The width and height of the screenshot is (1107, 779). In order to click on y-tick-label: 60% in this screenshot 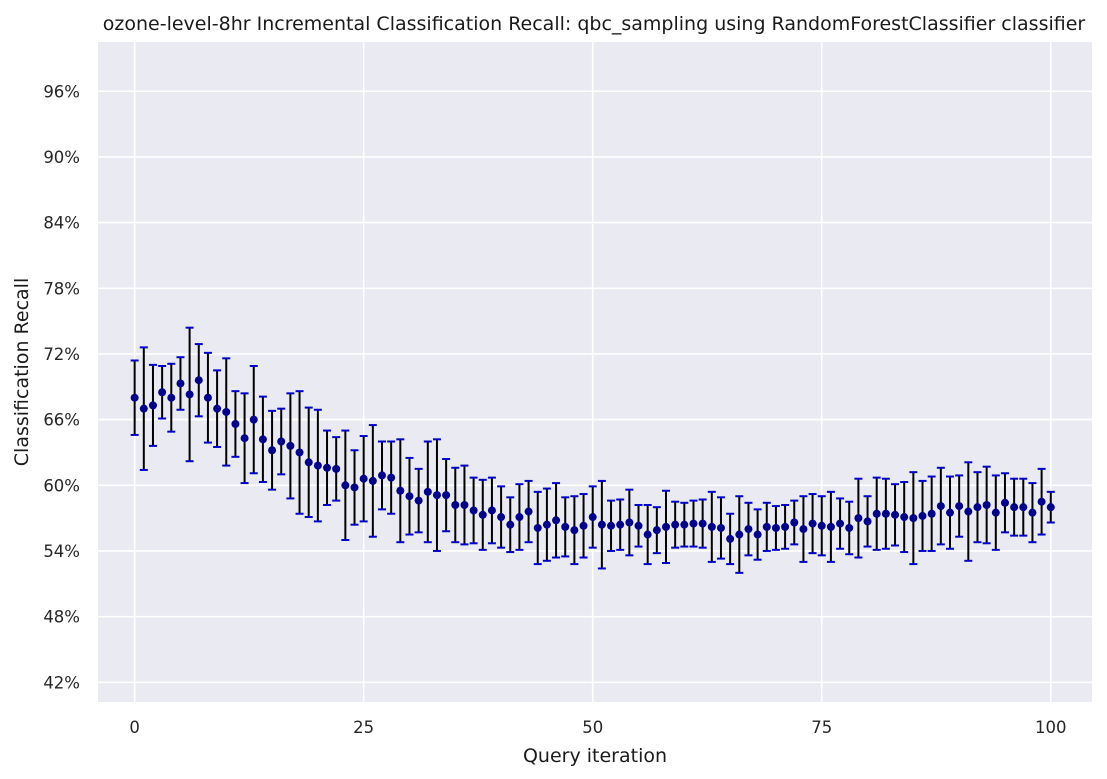, I will do `click(61, 485)`.